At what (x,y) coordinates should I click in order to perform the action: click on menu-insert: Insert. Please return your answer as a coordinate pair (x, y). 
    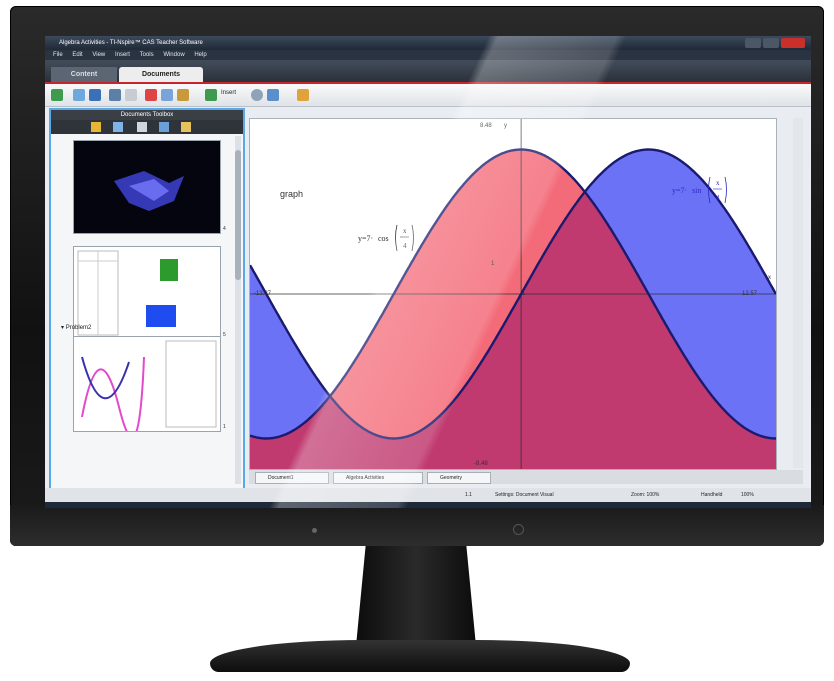
    Looking at the image, I should click on (122, 55).